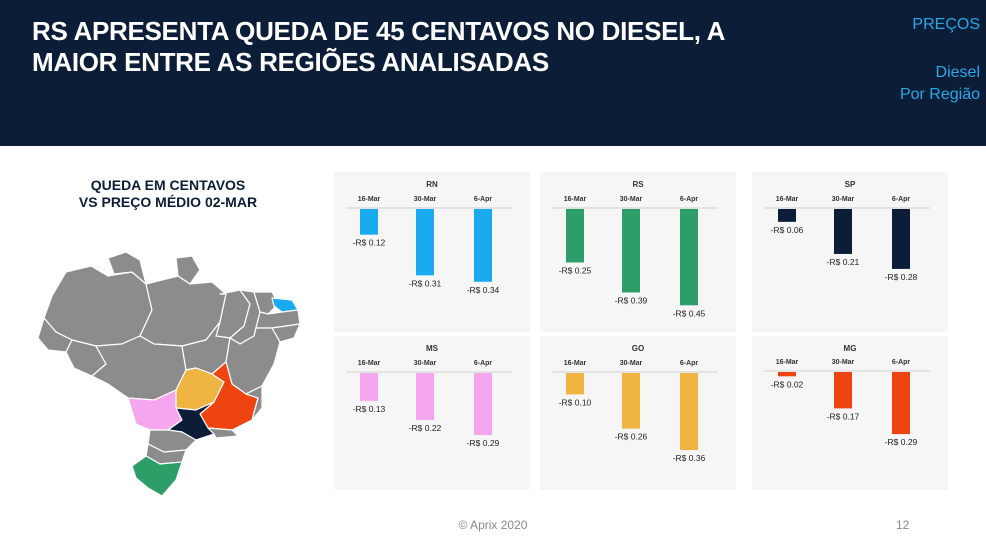  I want to click on nav-por-regiao-label: Por Região, so click(939, 94).